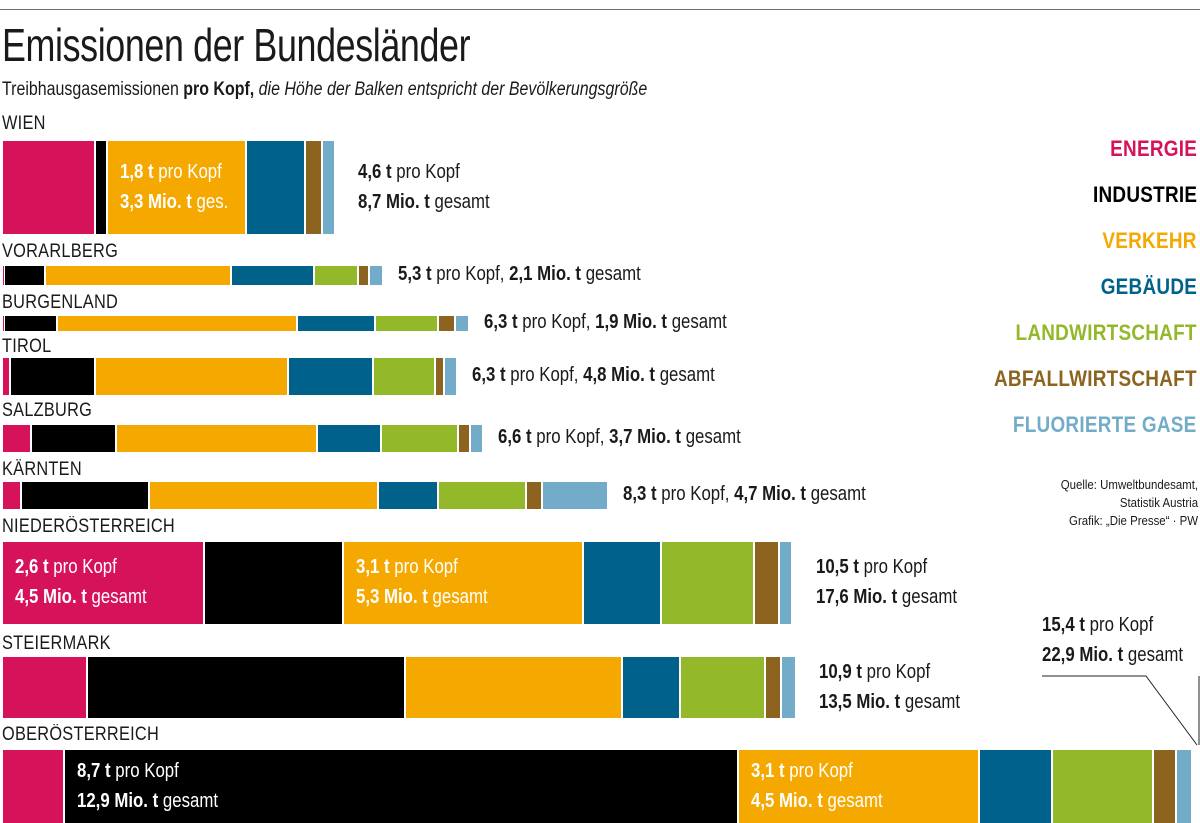  What do you see at coordinates (622, 583) in the screenshot?
I see `bar-segment-niederösterreich-gebäude` at bounding box center [622, 583].